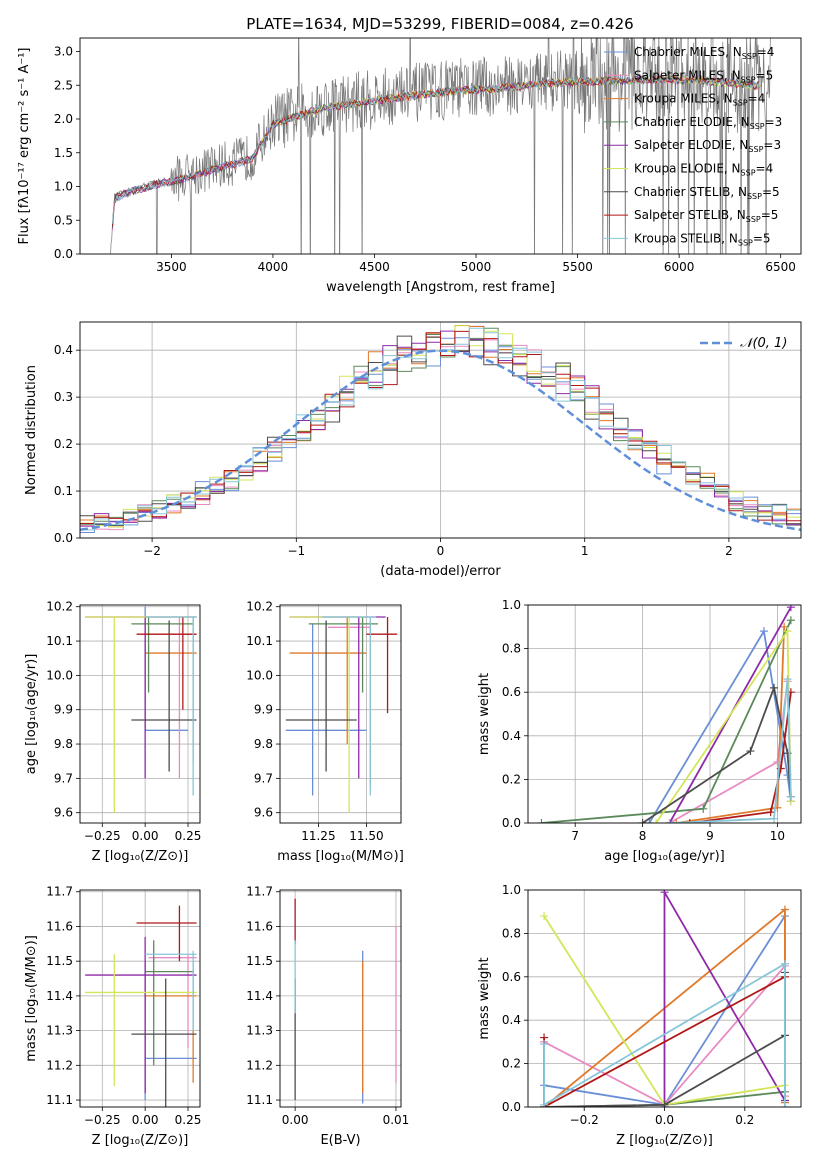 This screenshot has width=819, height=1170. Describe the element at coordinates (63, 85) in the screenshot. I see `y-tick-label: 2.5` at that location.